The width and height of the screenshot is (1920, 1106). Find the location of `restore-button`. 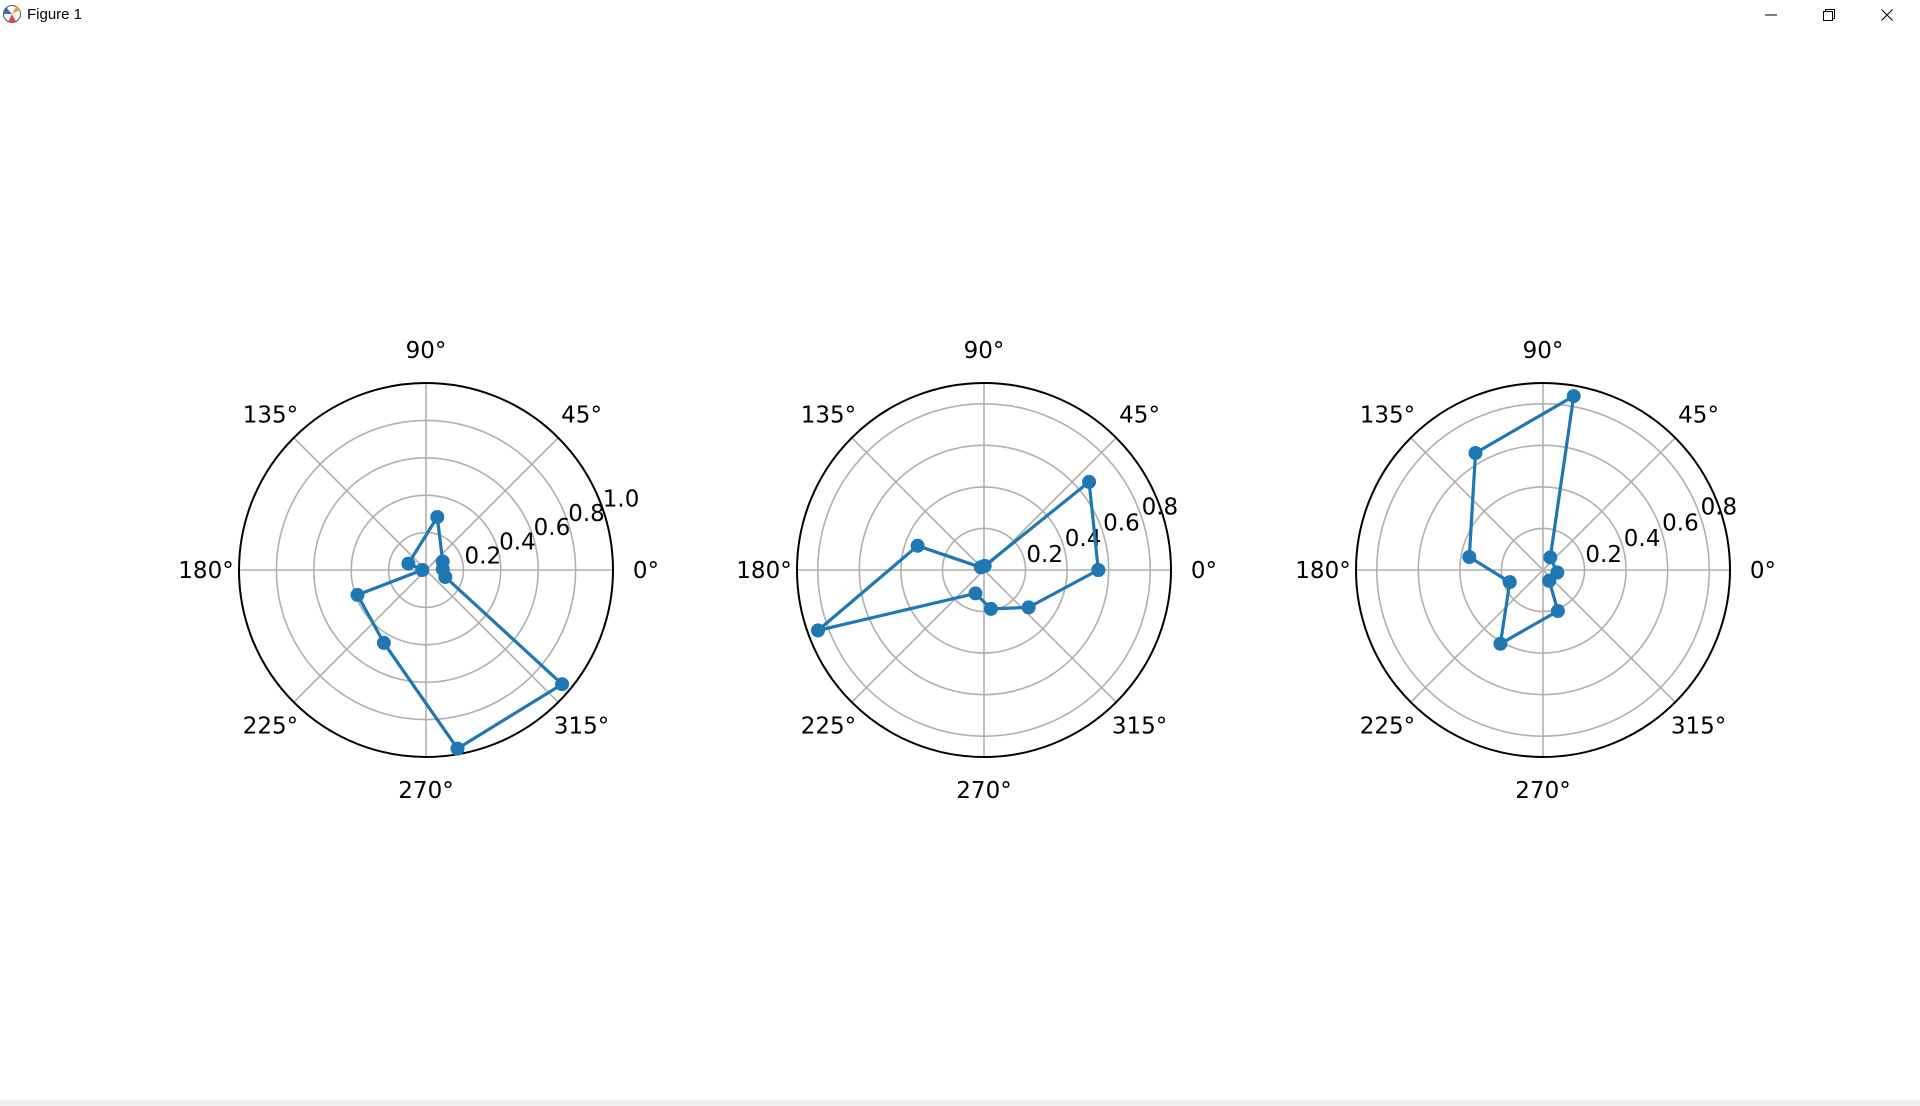

restore-button is located at coordinates (1829, 15).